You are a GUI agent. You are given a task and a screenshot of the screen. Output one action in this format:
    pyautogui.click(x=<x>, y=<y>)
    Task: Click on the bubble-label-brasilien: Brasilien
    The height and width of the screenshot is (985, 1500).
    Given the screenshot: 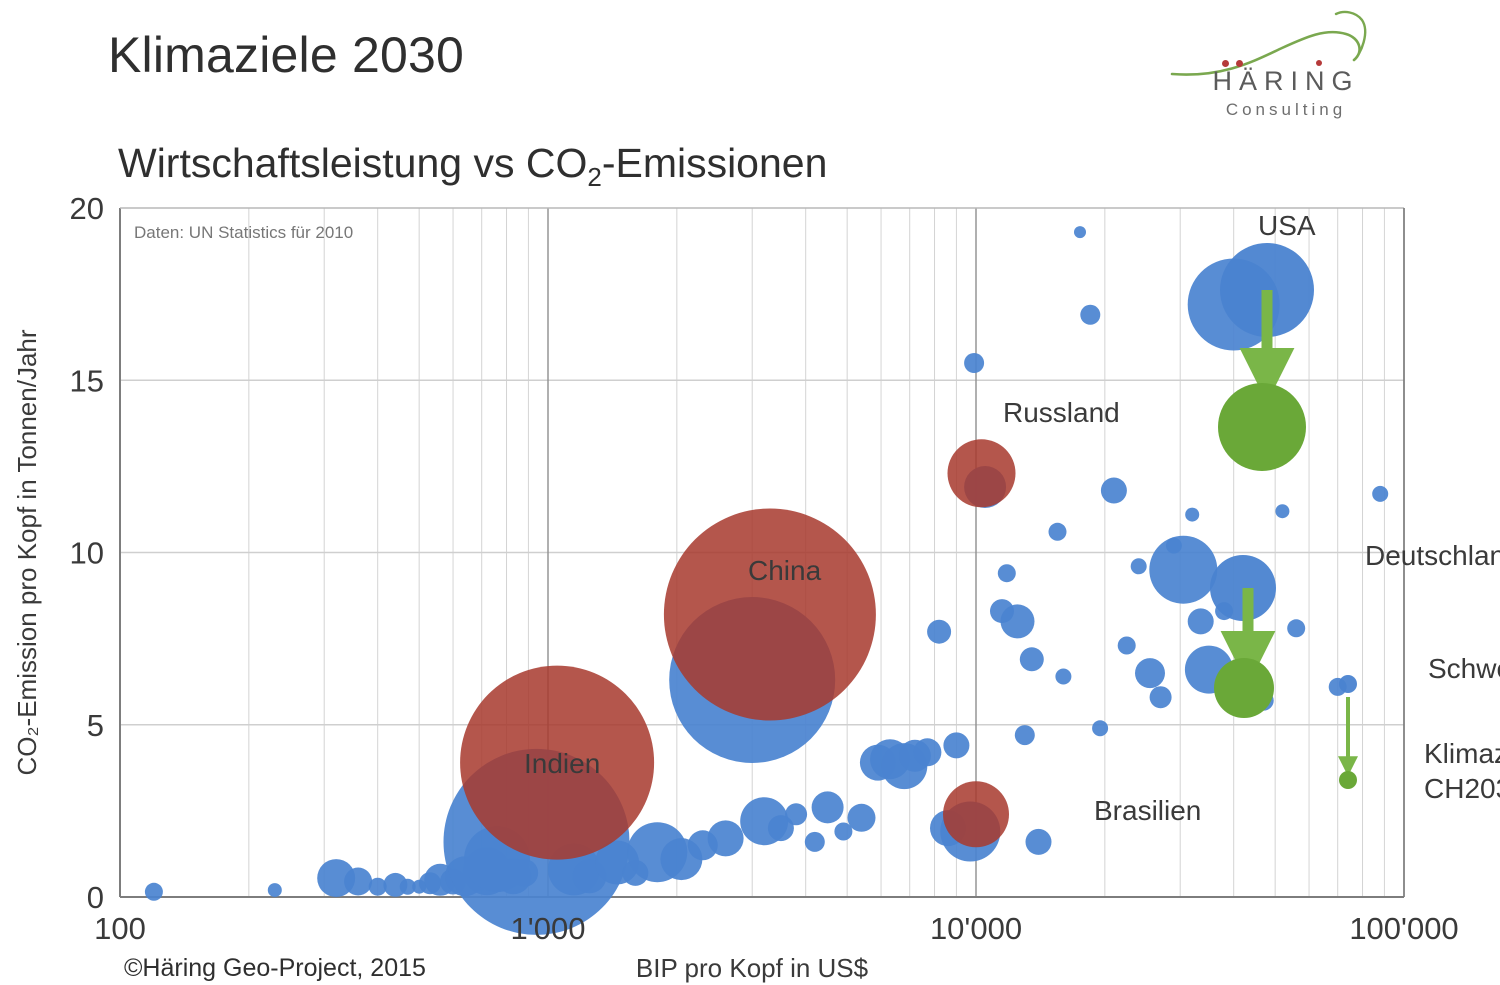 What is the action you would take?
    pyautogui.click(x=1147, y=810)
    